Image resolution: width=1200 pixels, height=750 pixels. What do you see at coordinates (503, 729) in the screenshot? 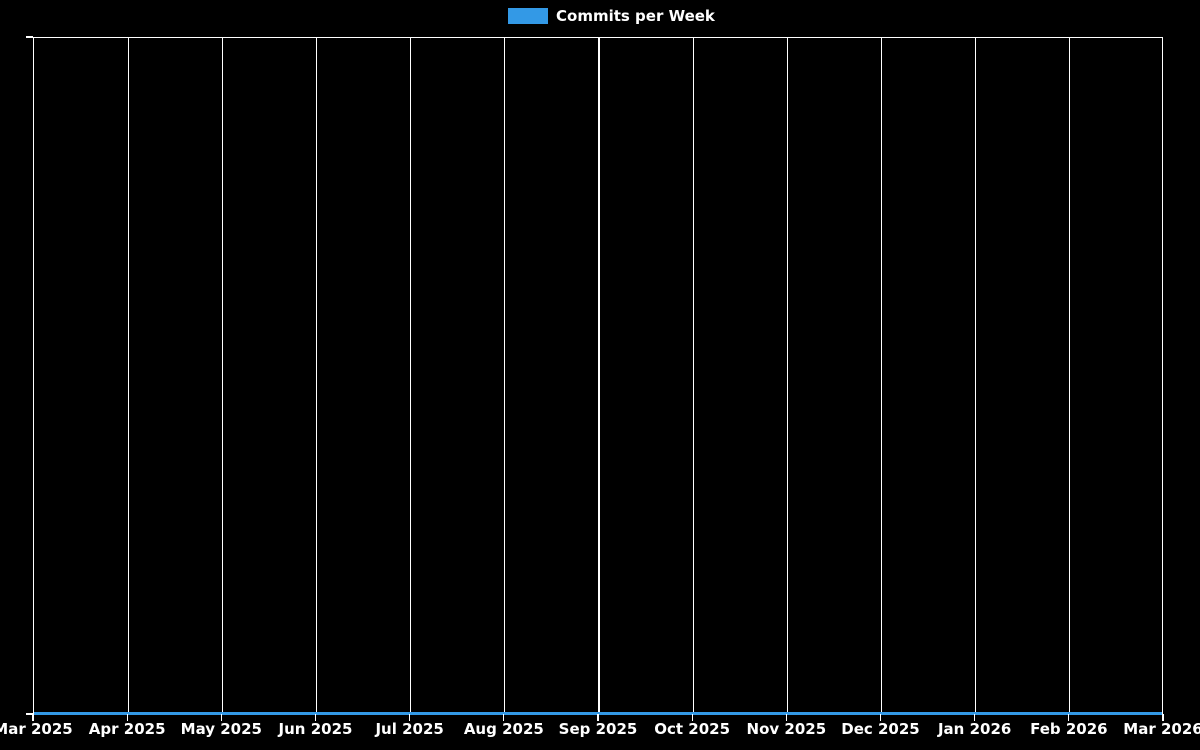
I see `x-axis-tick-label: Aug 2025` at bounding box center [503, 729].